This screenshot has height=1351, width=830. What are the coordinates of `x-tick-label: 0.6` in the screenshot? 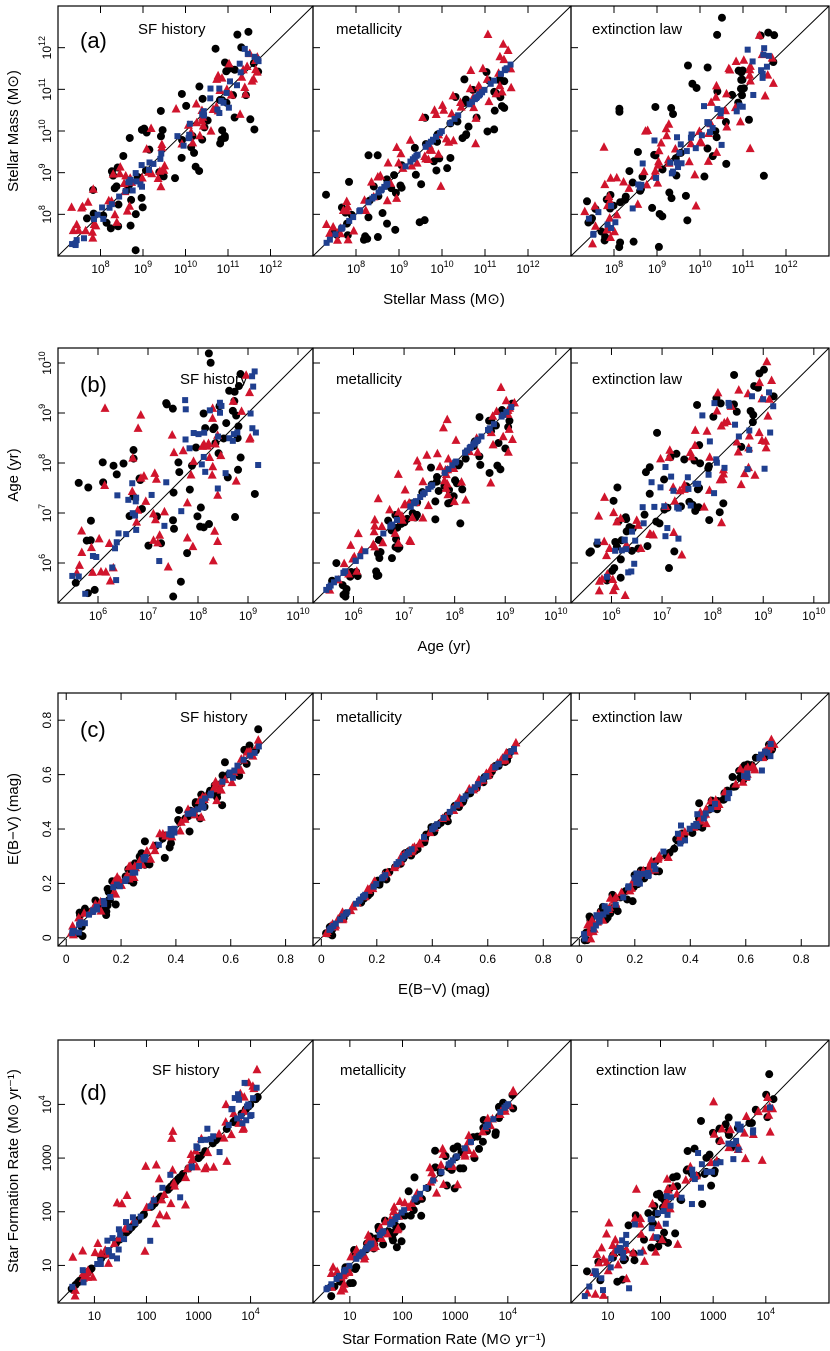 It's located at (745, 959).